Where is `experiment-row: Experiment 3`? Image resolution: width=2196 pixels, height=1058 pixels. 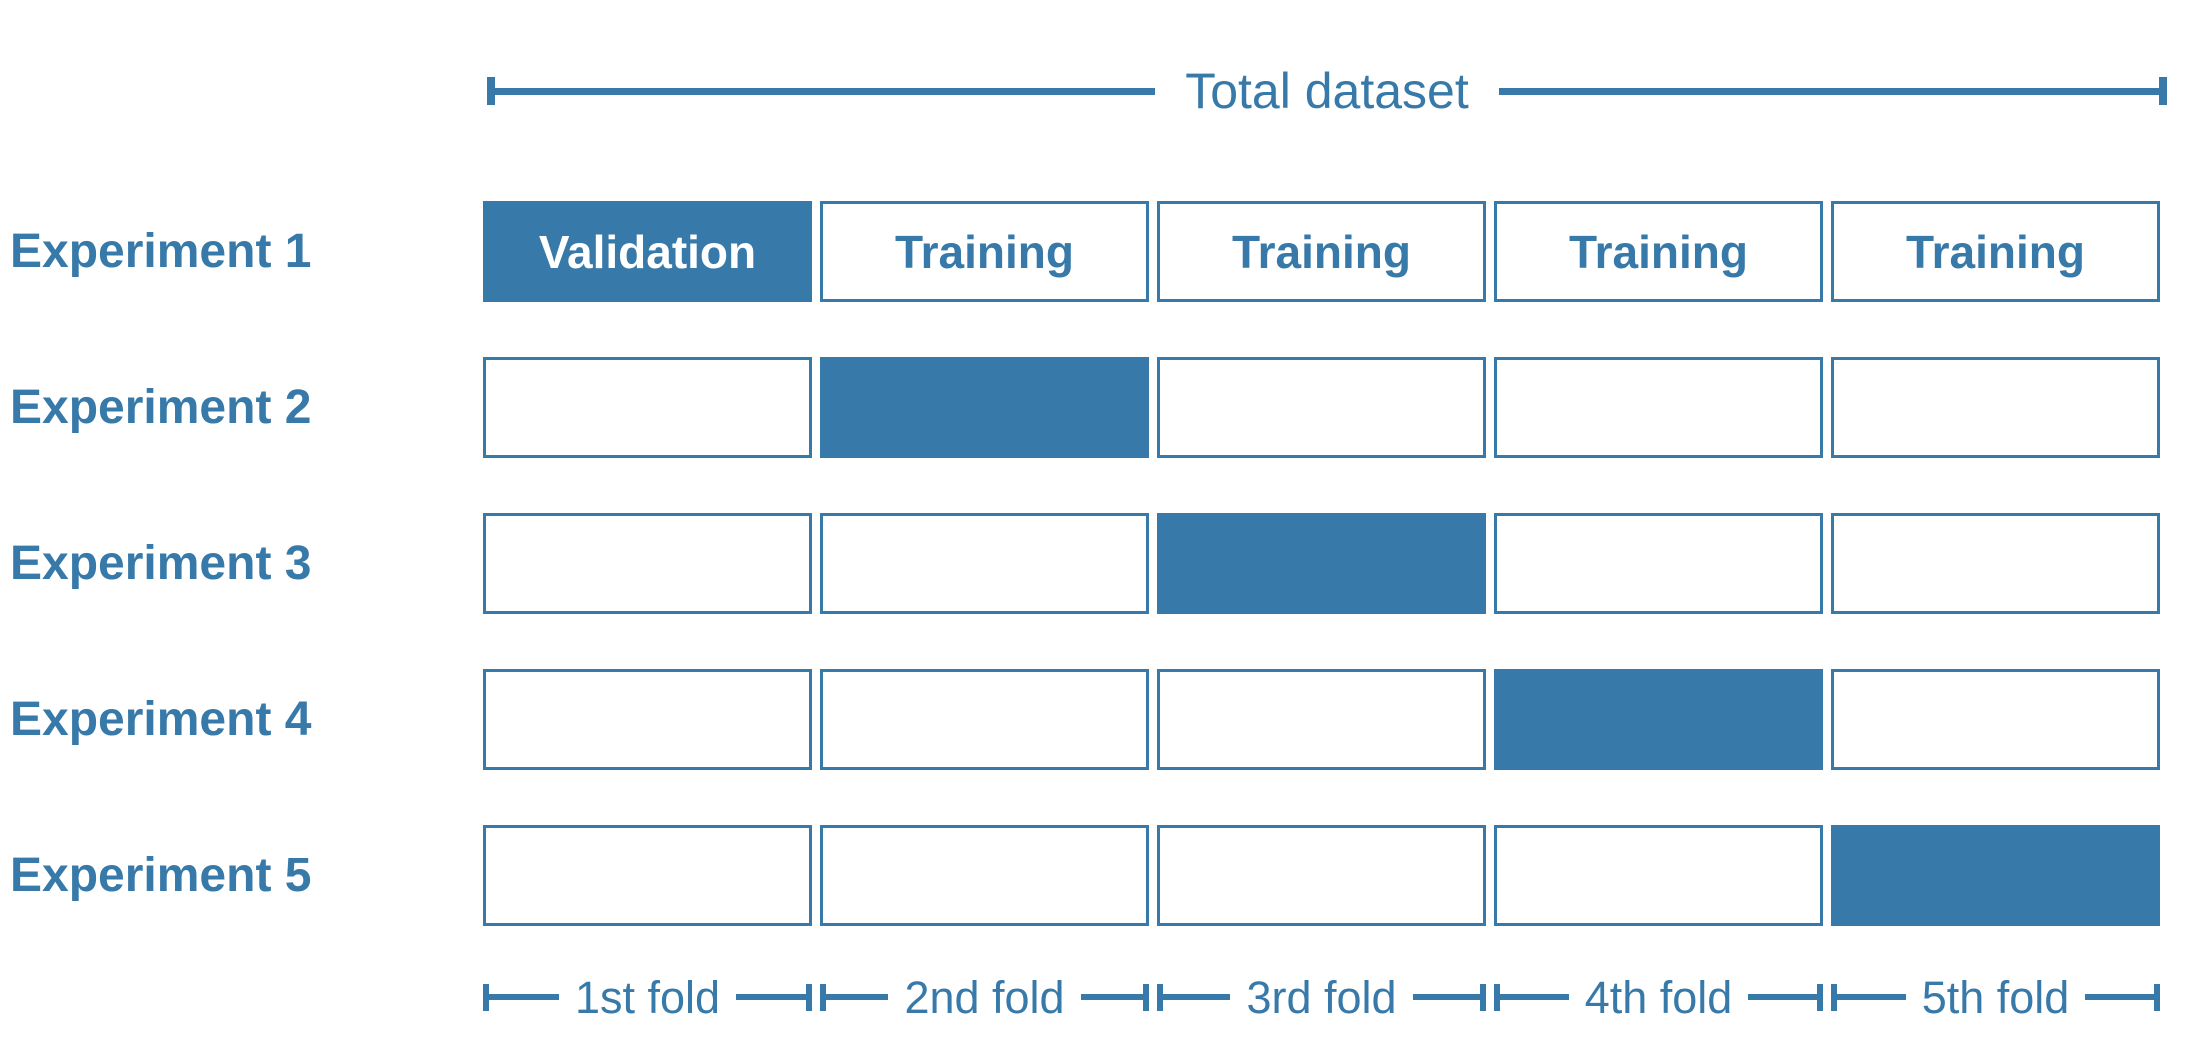 experiment-row: Experiment 3 is located at coordinates (1098, 563).